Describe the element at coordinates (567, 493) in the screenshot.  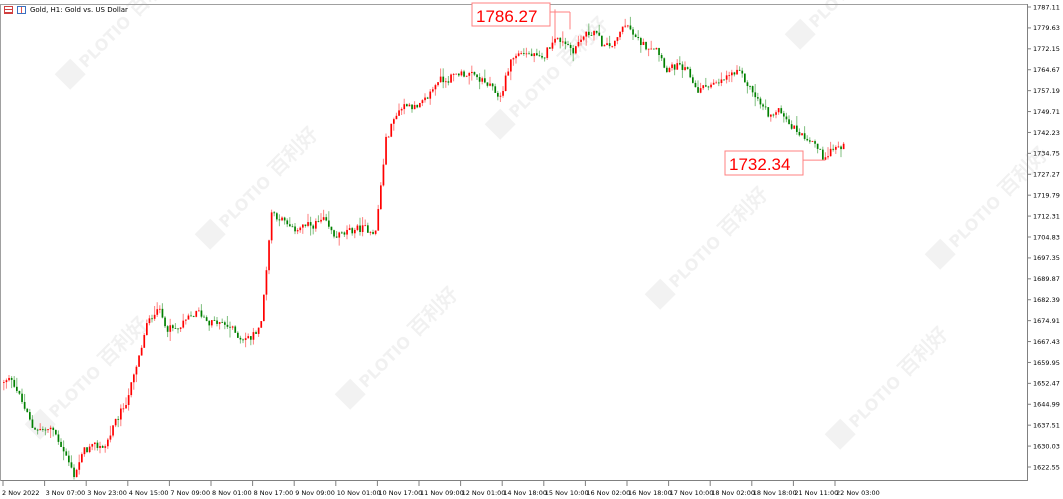
I see `time-tick-label: 15 Nov 10:00` at that location.